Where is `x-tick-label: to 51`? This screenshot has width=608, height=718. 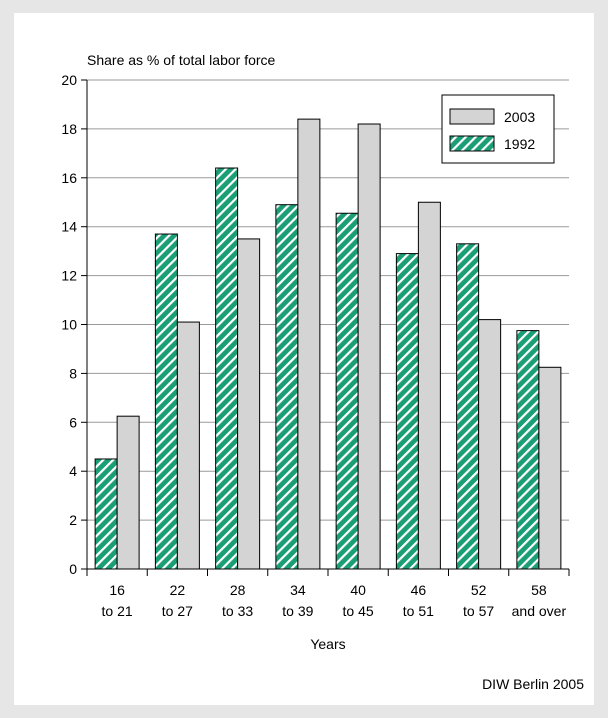 x-tick-label: to 51 is located at coordinates (418, 611).